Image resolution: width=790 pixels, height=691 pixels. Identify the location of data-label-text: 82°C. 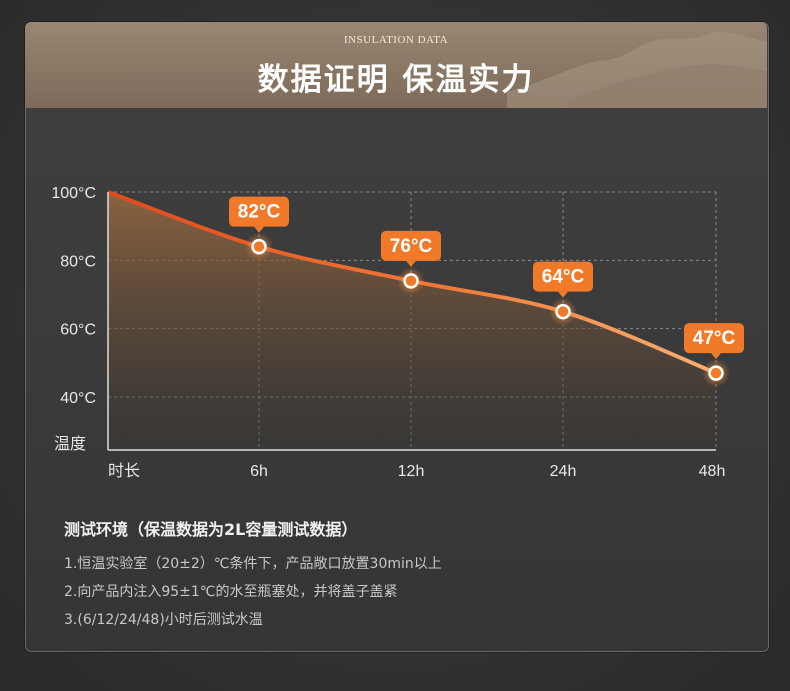
(259, 212).